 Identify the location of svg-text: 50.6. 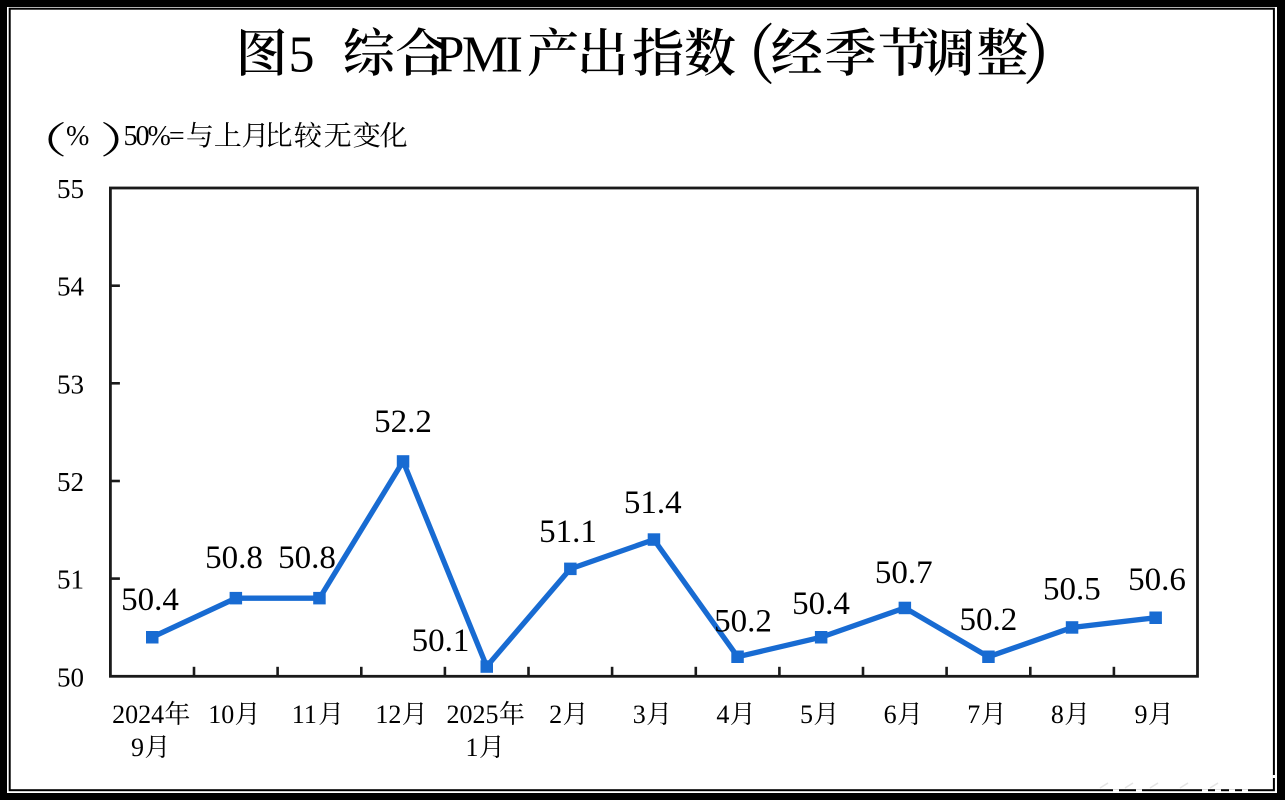
(1157, 580).